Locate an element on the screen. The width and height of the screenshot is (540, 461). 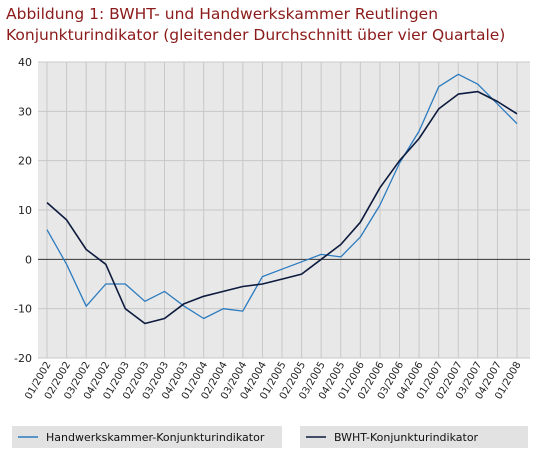
legend-label: Handwerkskammer-Konjunkturindikator is located at coordinates (155, 437).